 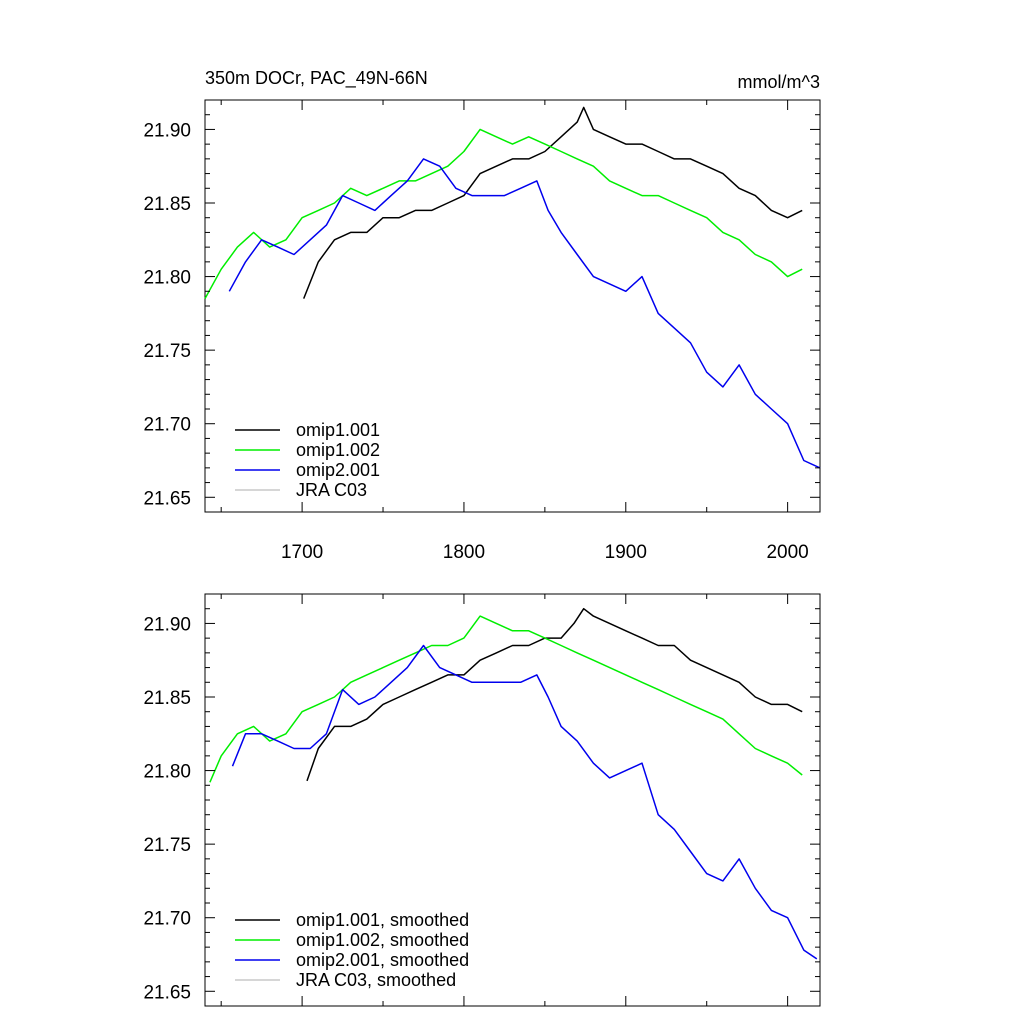 I want to click on series-line-omip1-001-smoothed, so click(x=554, y=694).